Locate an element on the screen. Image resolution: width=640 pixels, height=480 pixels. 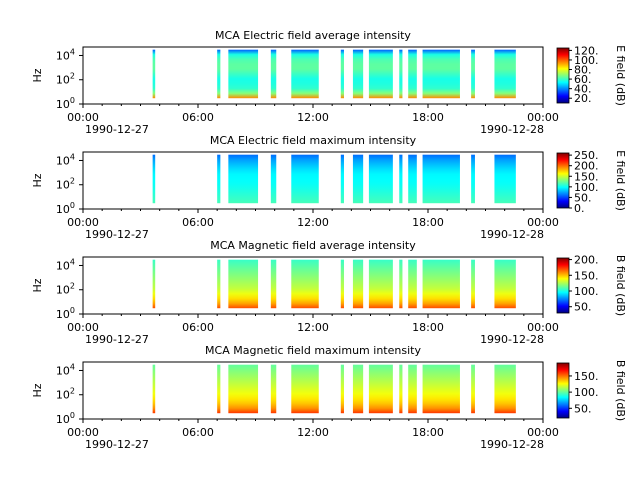
panel-title: MCA Magnetic field average intensity is located at coordinates (313, 245).